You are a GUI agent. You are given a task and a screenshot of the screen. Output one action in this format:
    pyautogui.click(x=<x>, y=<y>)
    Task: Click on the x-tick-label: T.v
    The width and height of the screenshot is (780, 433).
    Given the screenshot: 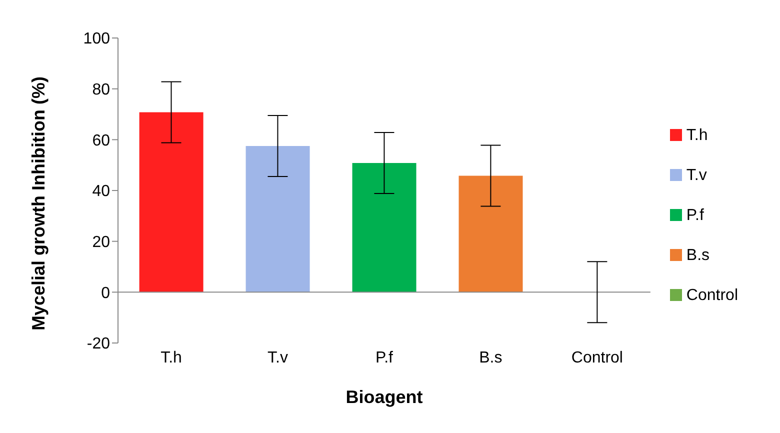 What is the action you would take?
    pyautogui.click(x=278, y=357)
    